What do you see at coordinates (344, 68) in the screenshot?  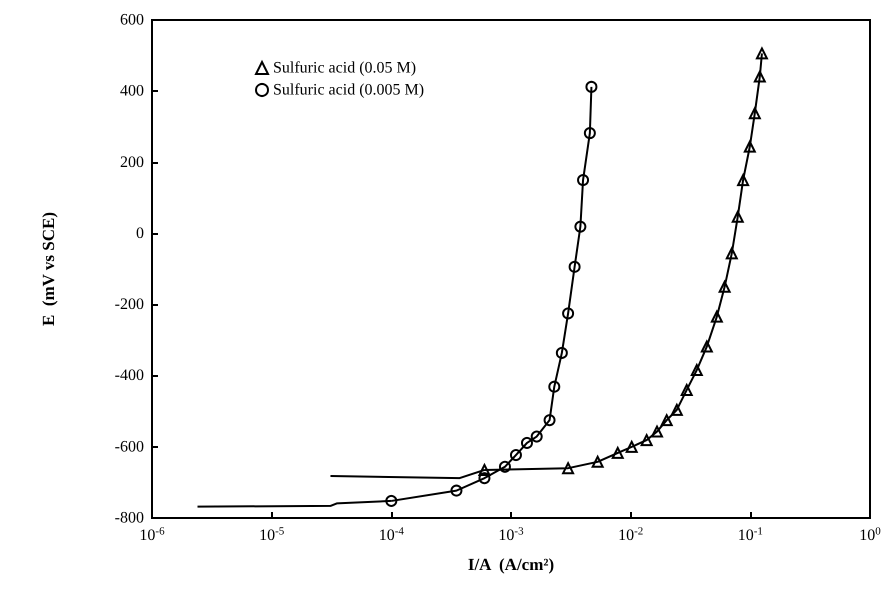 I see `legend-label: Sulfuric acid (0.05 M)` at bounding box center [344, 68].